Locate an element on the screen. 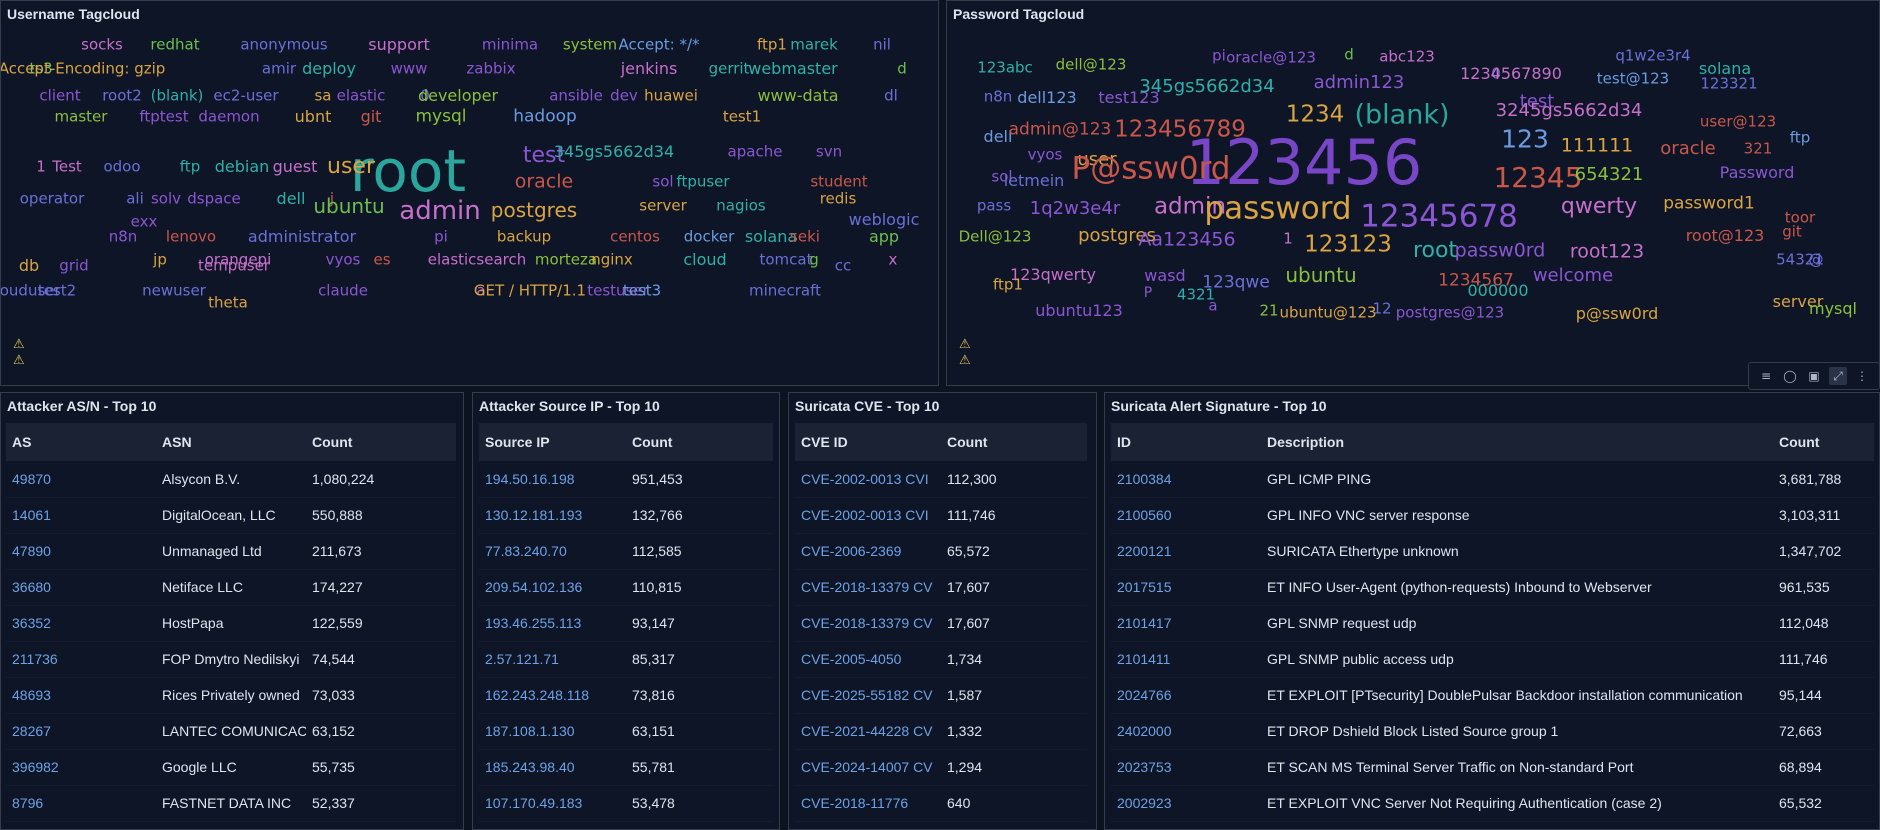  table-cell: 2024766 is located at coordinates (1186, 695).